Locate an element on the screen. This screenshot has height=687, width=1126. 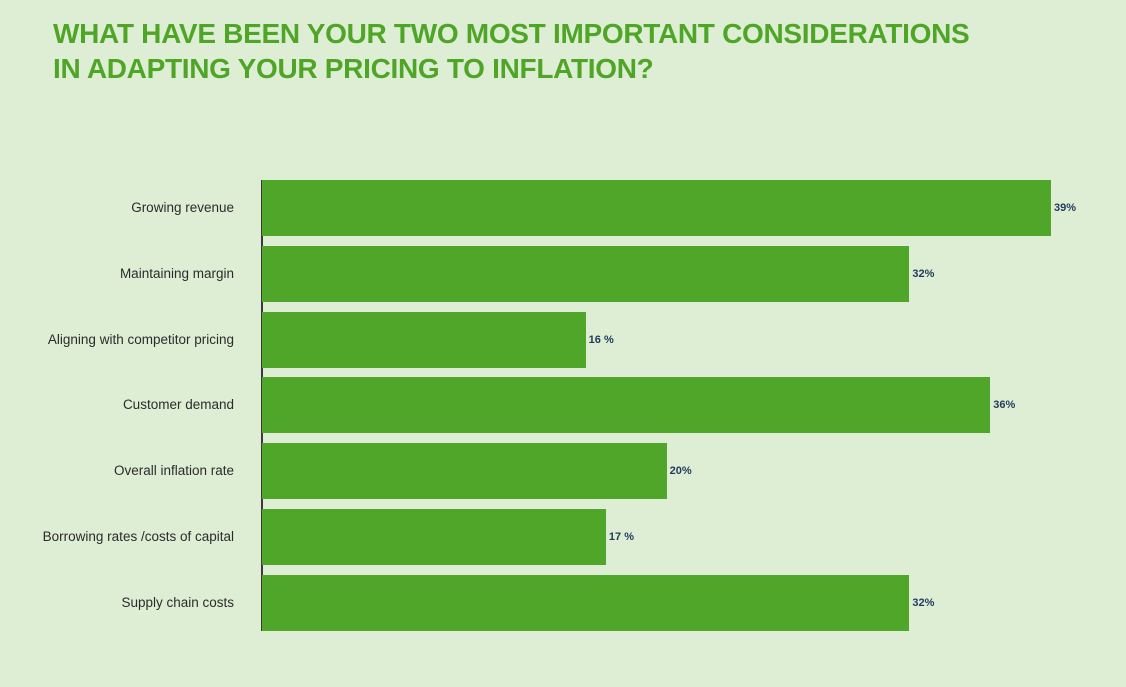
category-label: Borrowing rates /costs of capital is located at coordinates (138, 536).